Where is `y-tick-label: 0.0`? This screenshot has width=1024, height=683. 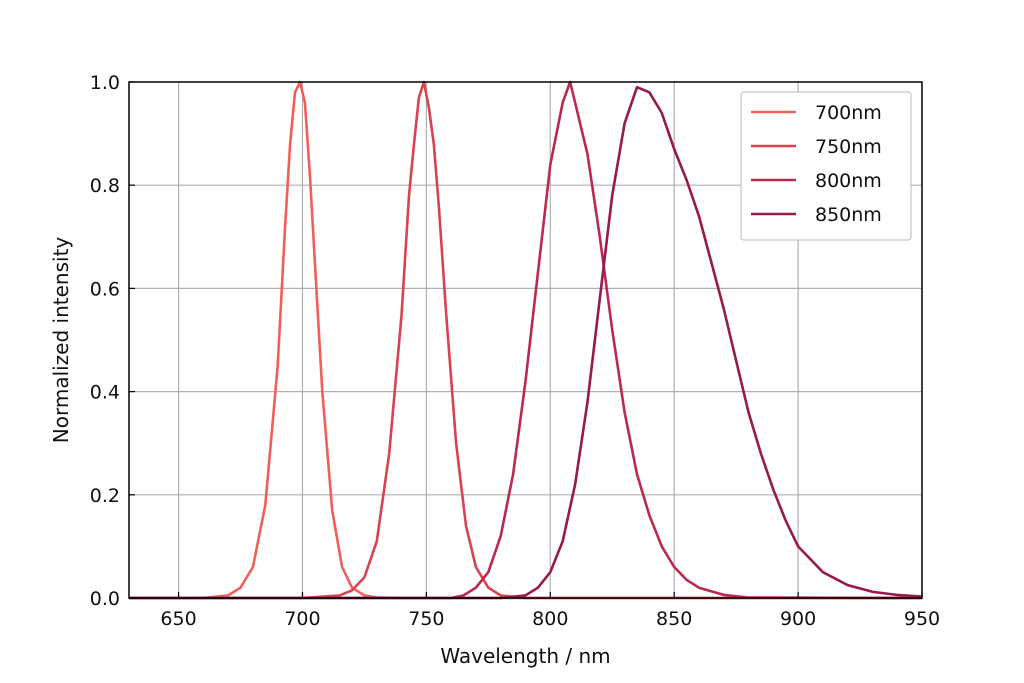
y-tick-label: 0.0 is located at coordinates (105, 599).